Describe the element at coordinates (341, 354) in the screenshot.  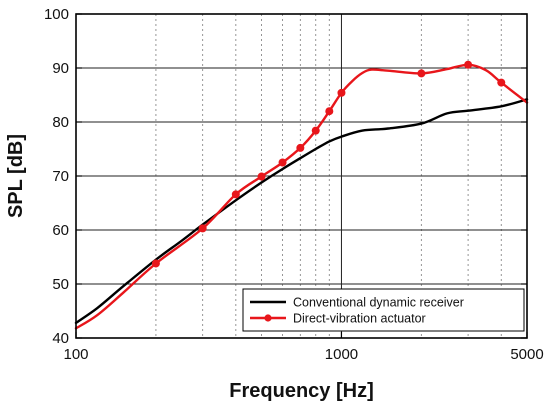
I see `x-tick-label: 1000` at that location.